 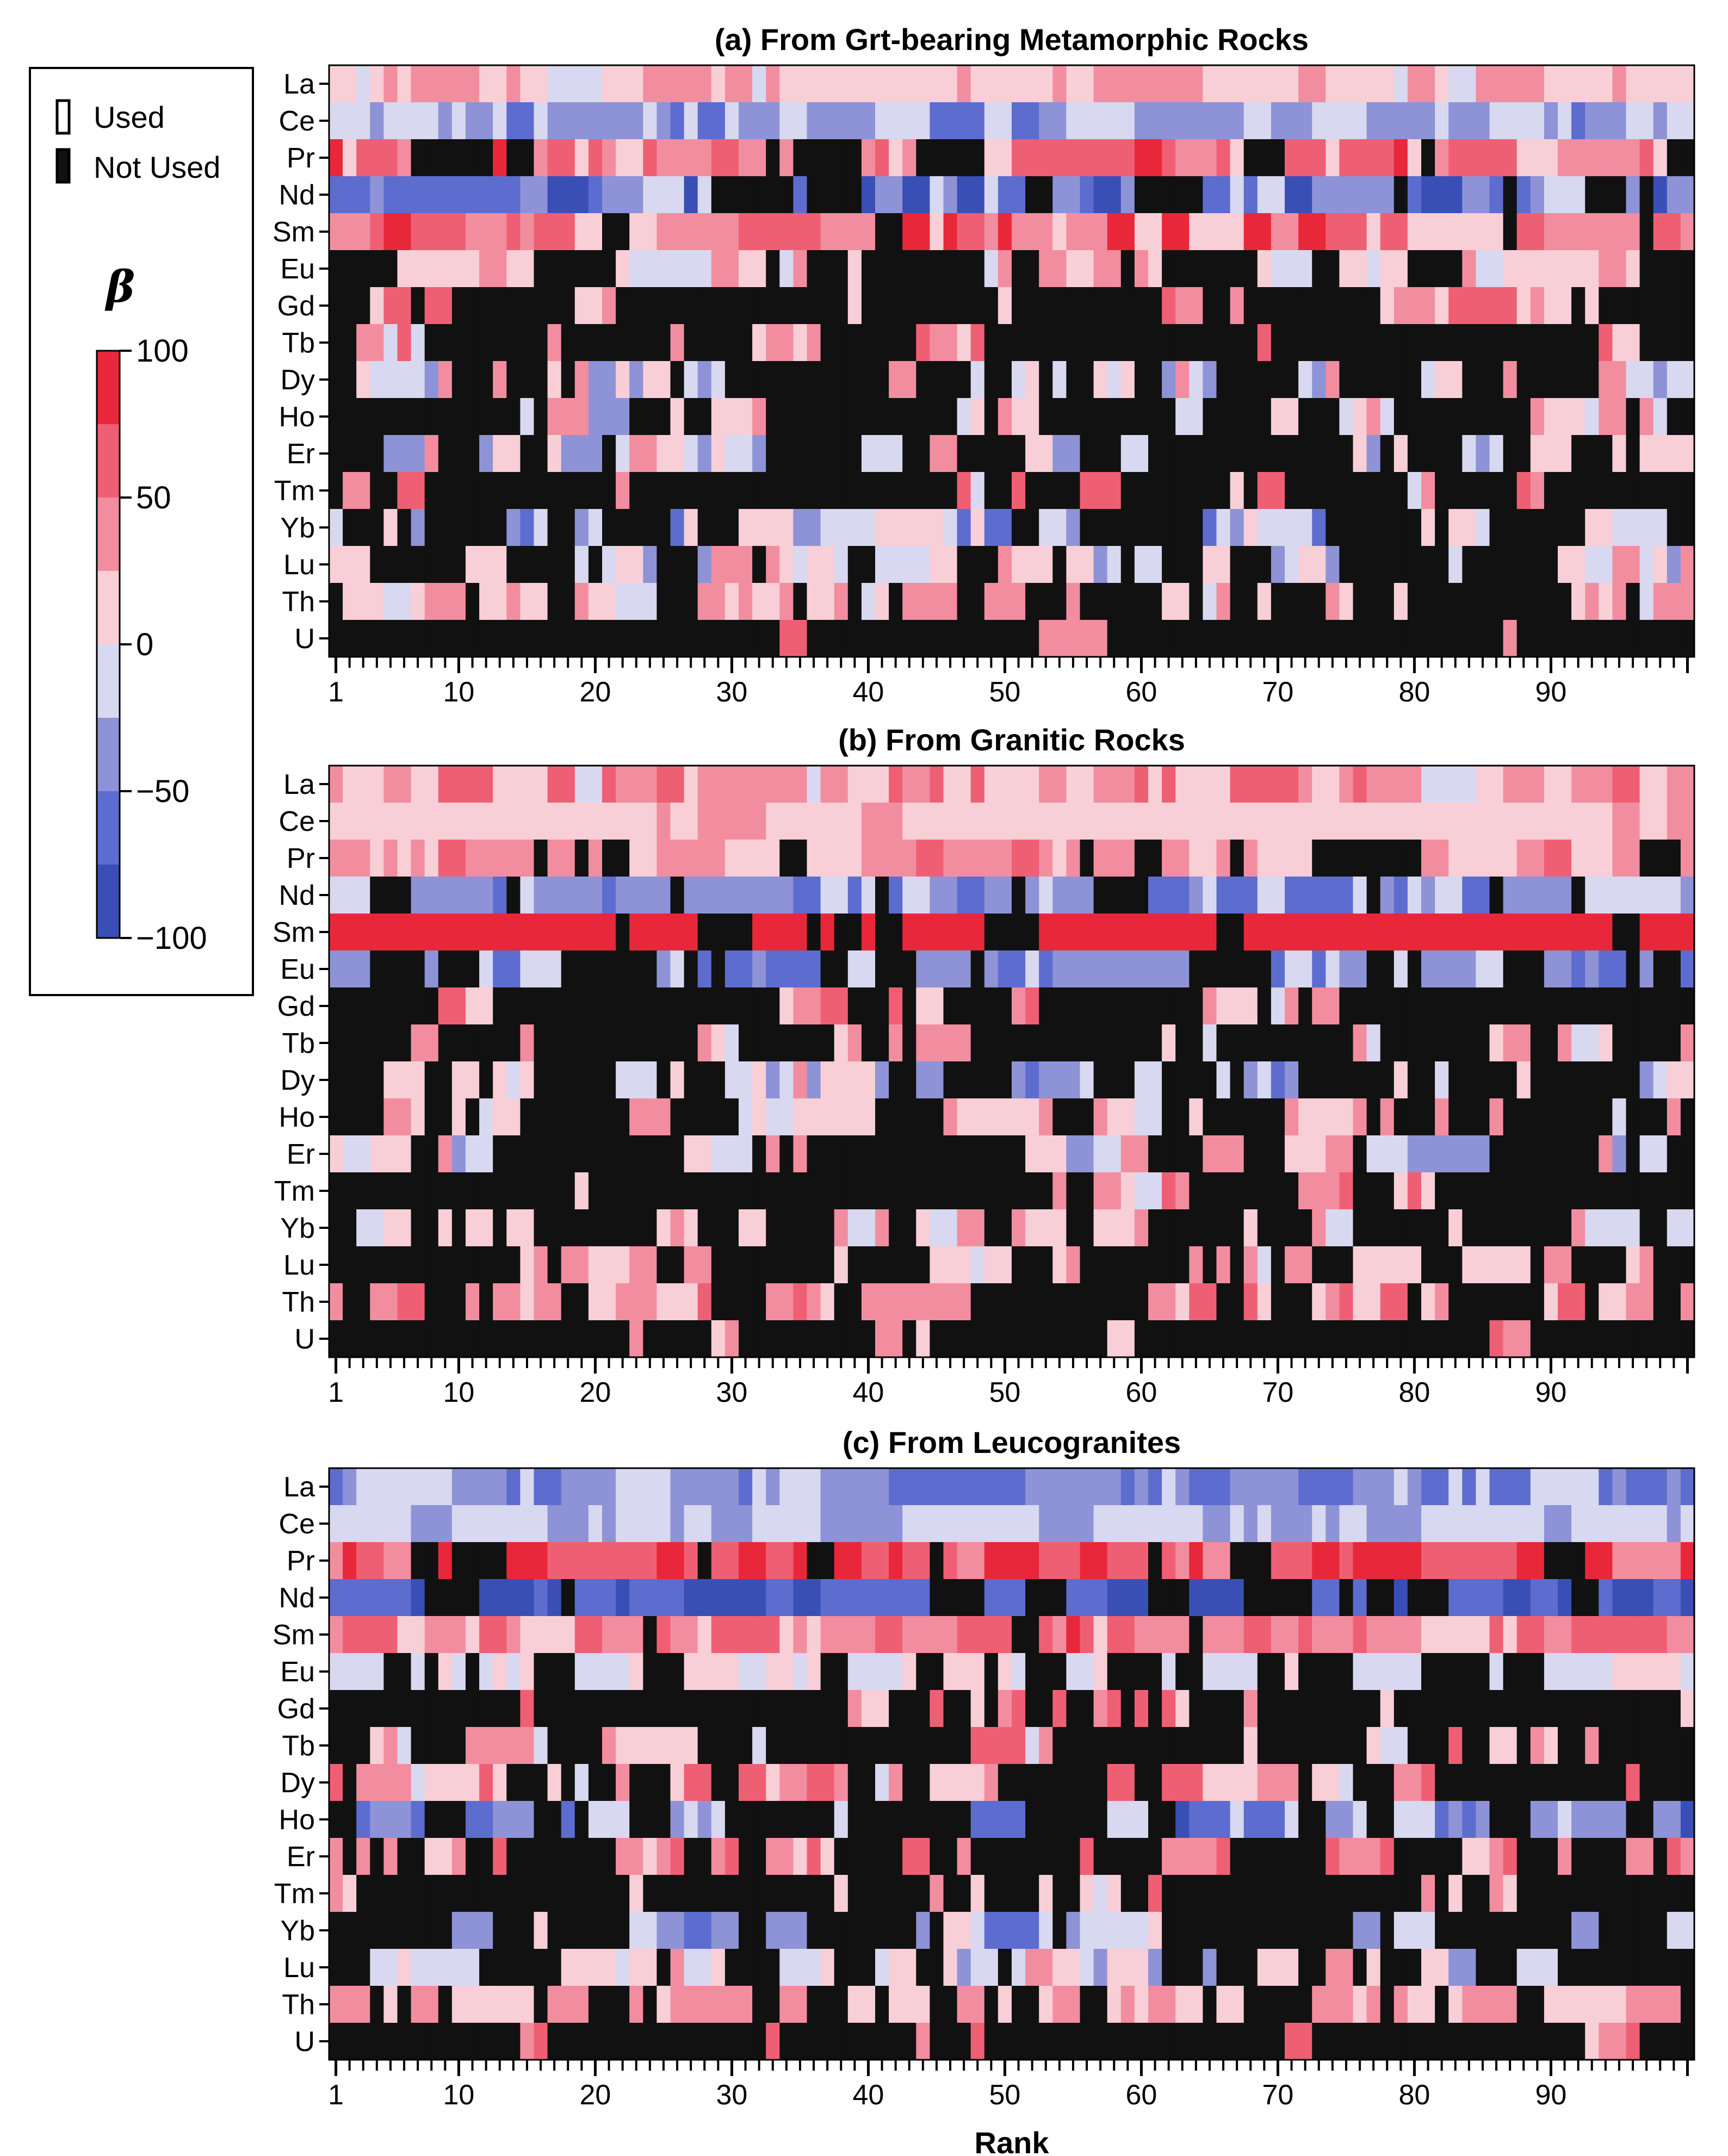 What do you see at coordinates (297, 195) in the screenshot?
I see `row-label-nd: Nd` at bounding box center [297, 195].